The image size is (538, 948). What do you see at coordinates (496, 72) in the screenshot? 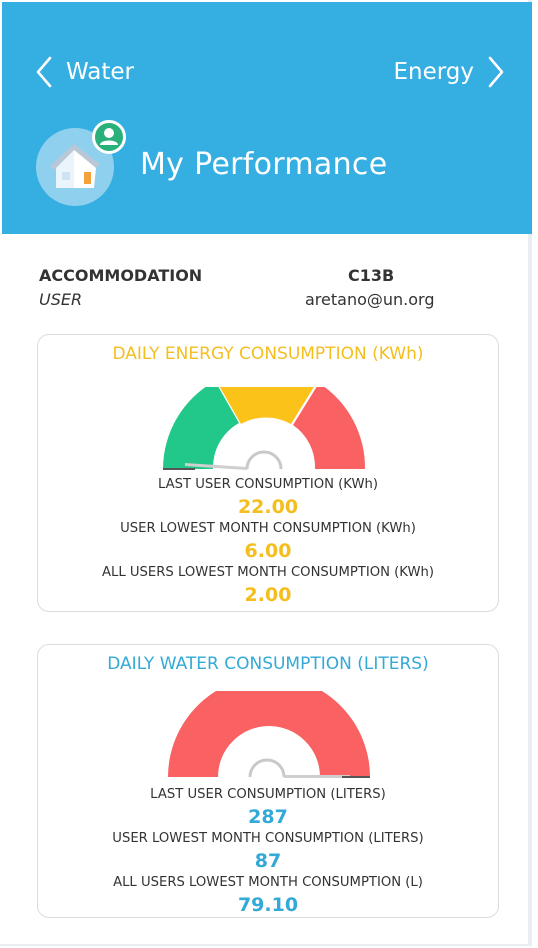
I see `chevron-right-icon` at bounding box center [496, 72].